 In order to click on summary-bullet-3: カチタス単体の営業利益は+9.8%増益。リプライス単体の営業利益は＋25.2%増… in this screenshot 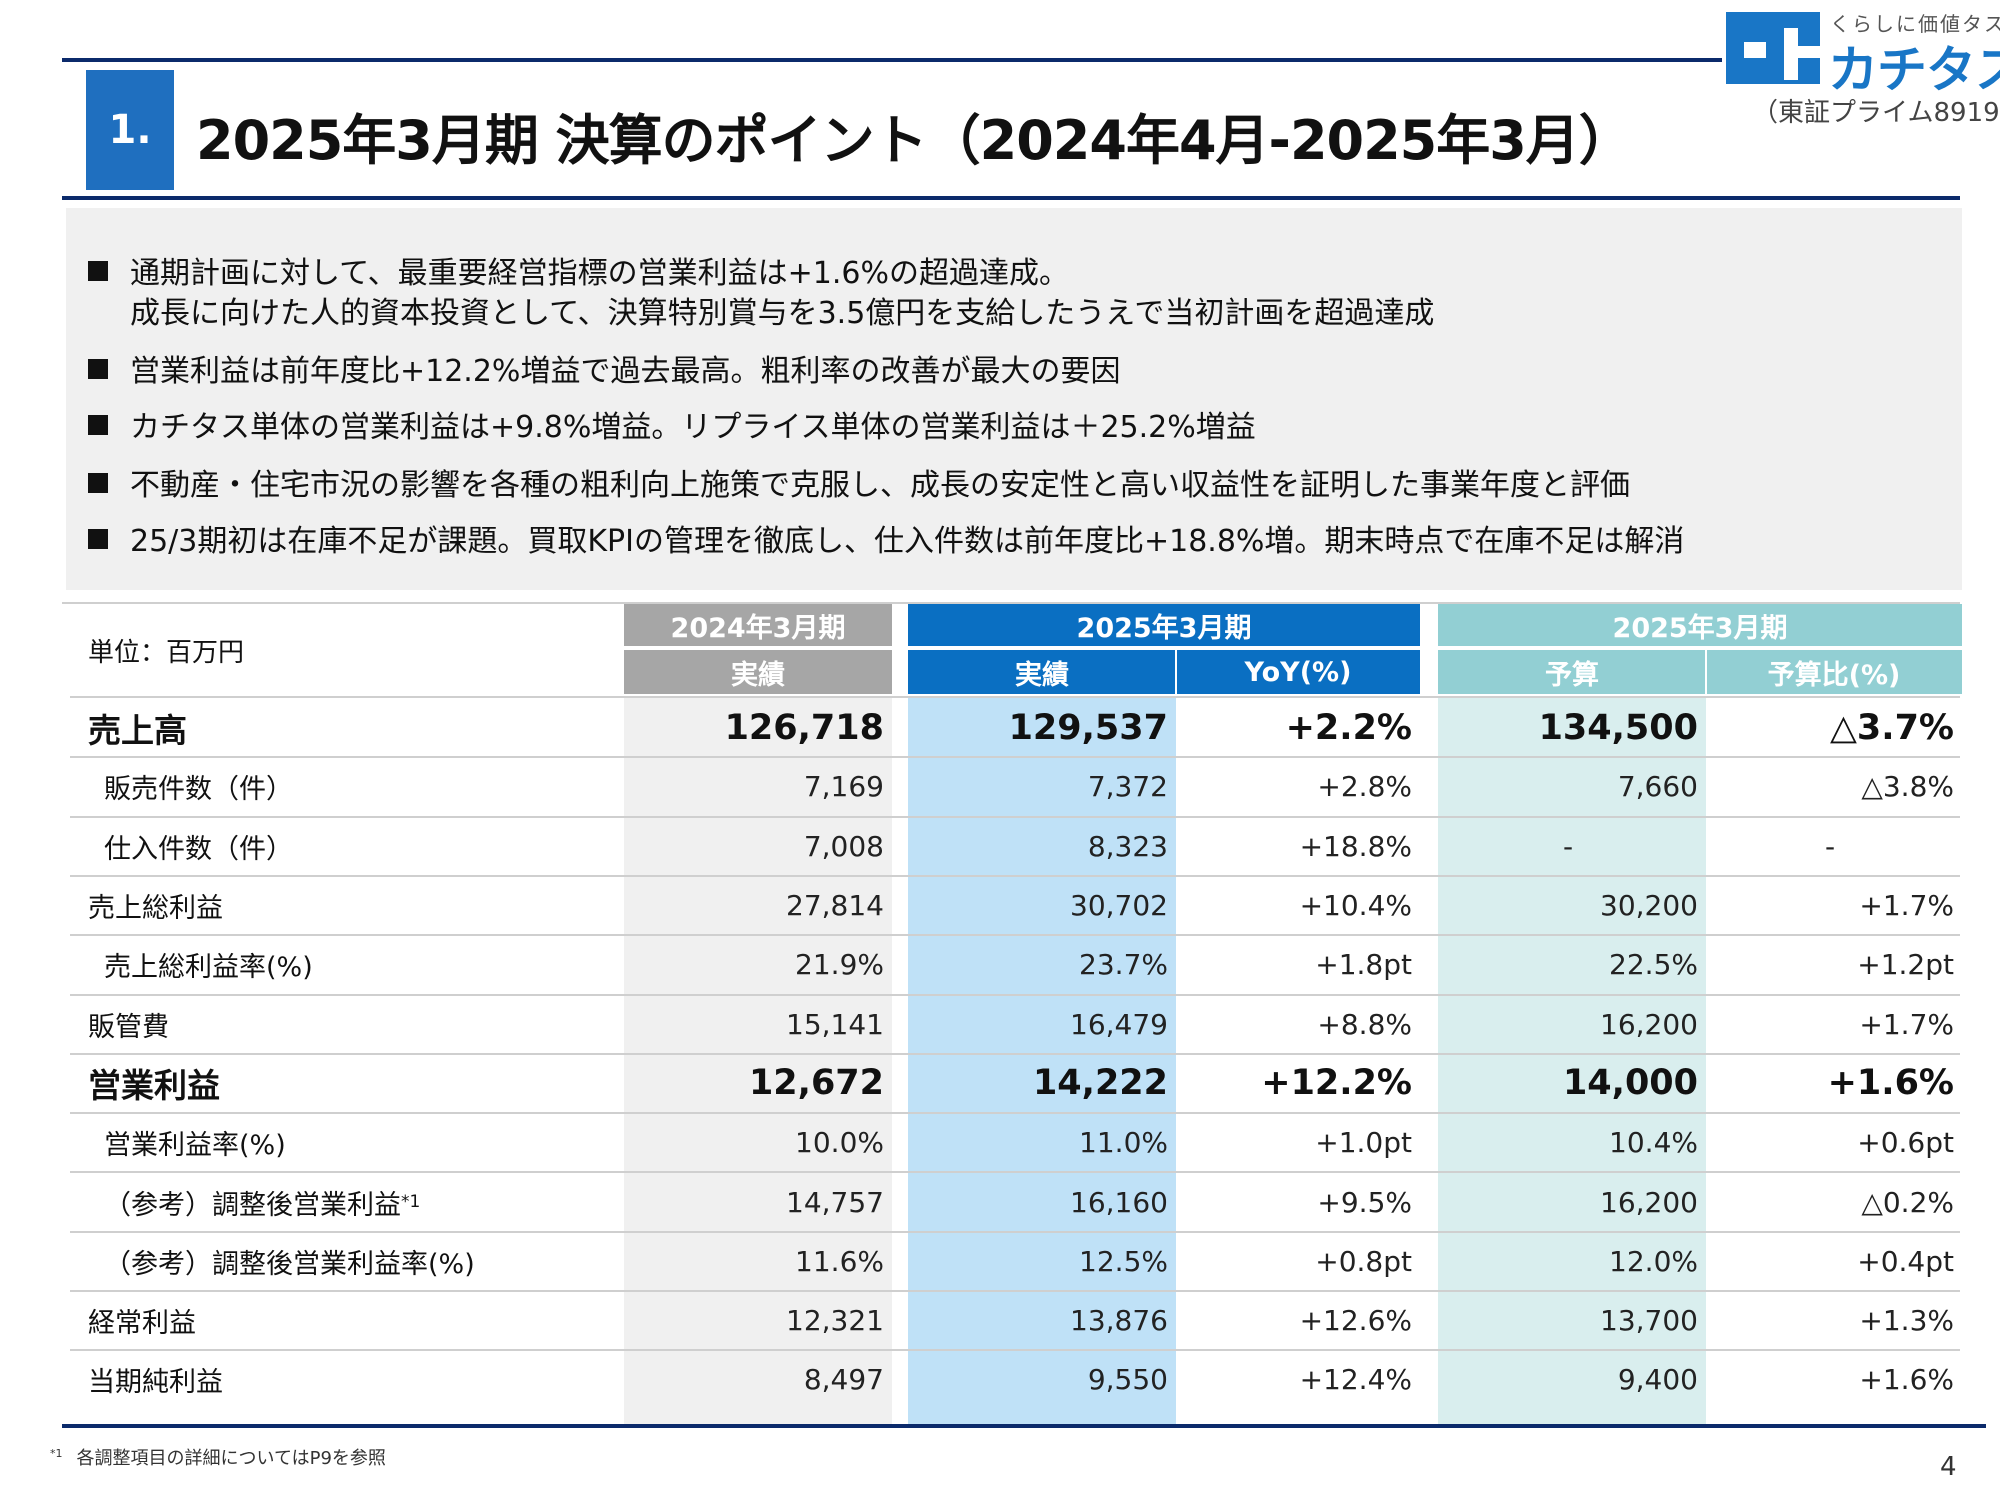, I will do `click(672, 424)`.